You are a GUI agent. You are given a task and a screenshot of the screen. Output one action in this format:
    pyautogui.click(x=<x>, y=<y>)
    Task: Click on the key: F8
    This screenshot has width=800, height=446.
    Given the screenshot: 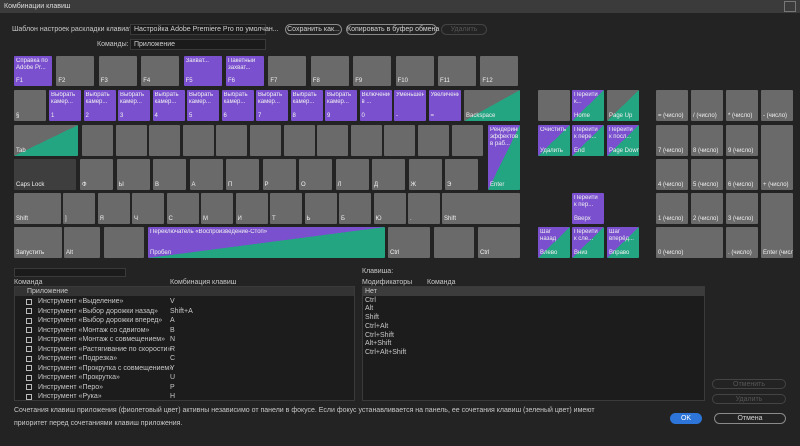 What is the action you would take?
    pyautogui.click(x=329, y=71)
    